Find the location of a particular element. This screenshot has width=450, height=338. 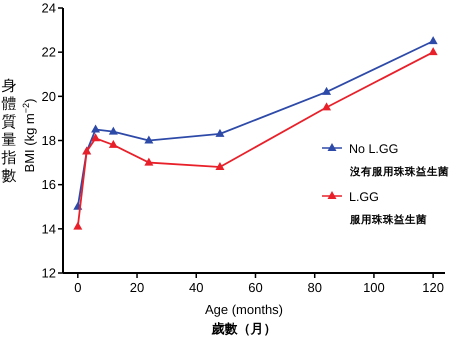

x-axis-title: Age (months) 歲數（月） is located at coordinates (244, 319).